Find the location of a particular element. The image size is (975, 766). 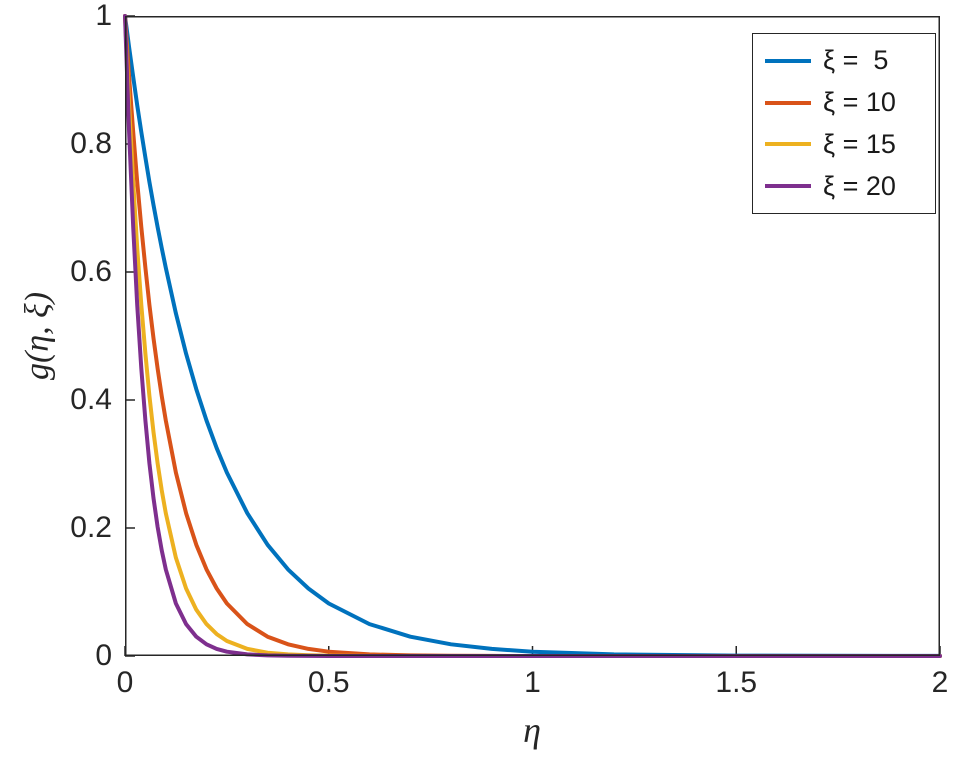

x-tick-label: 1 is located at coordinates (532, 682).